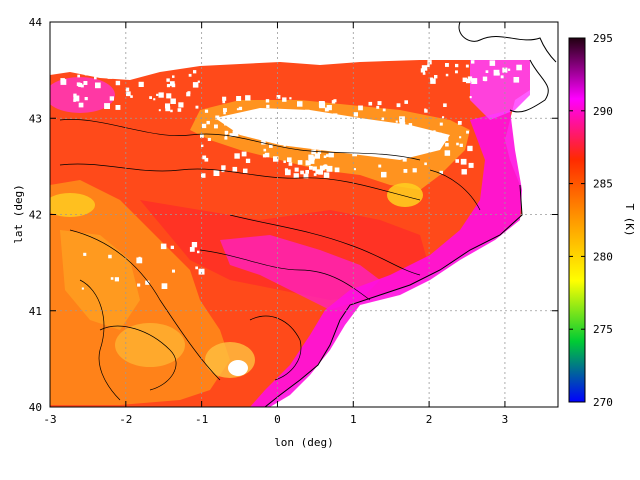 The width and height of the screenshot is (640, 480). Describe the element at coordinates (603, 111) in the screenshot. I see `colorbar-tick-label: 290` at that location.